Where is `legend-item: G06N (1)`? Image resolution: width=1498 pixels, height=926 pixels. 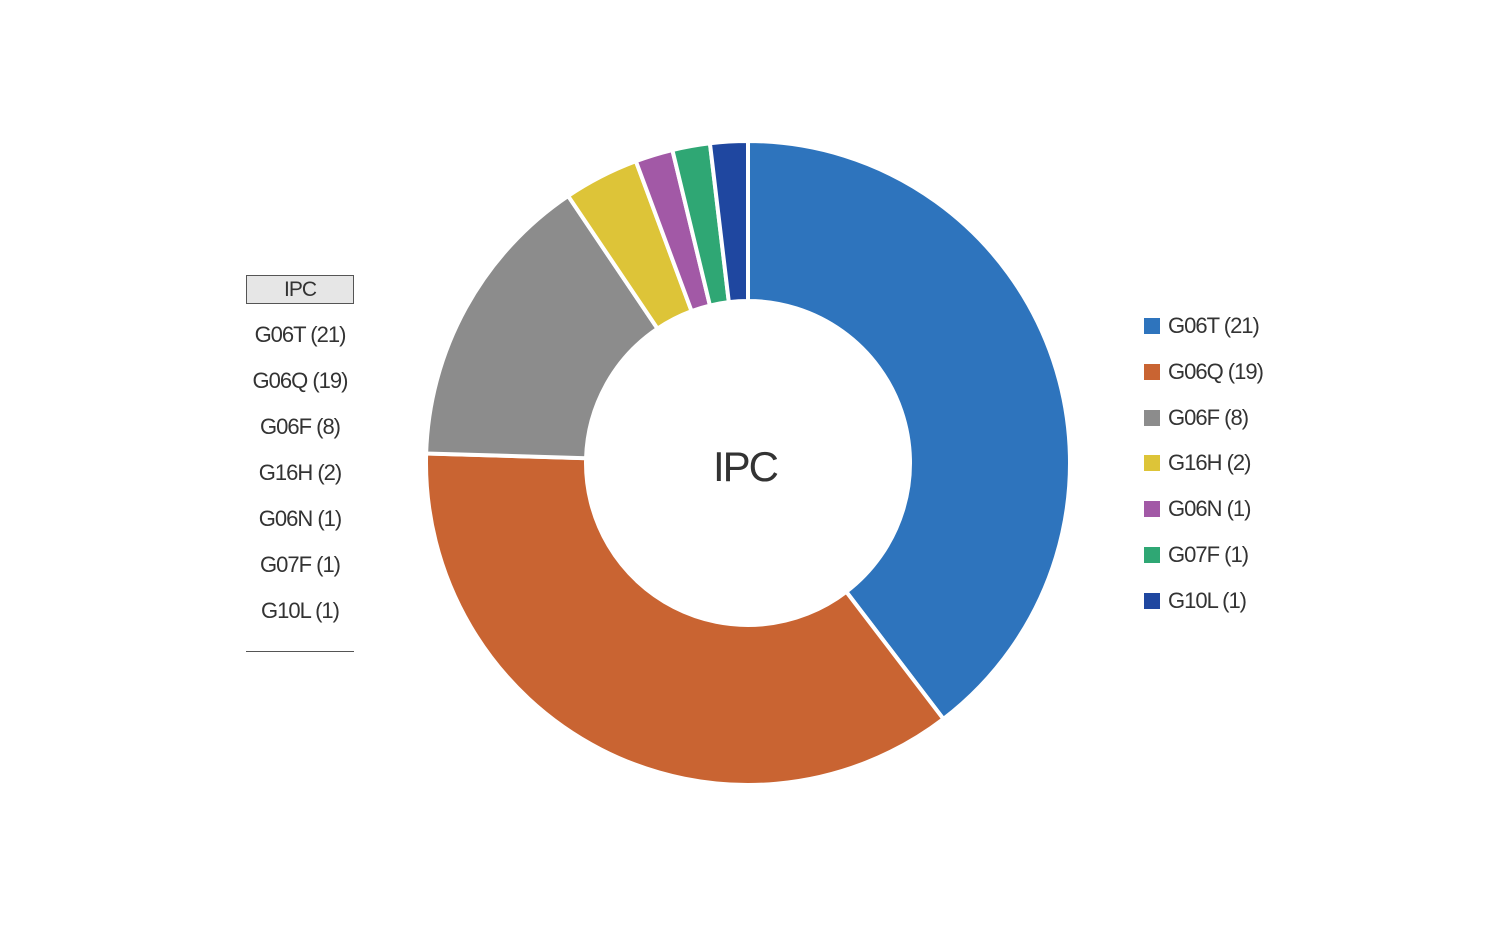 legend-item: G06N (1) is located at coordinates (1203, 517).